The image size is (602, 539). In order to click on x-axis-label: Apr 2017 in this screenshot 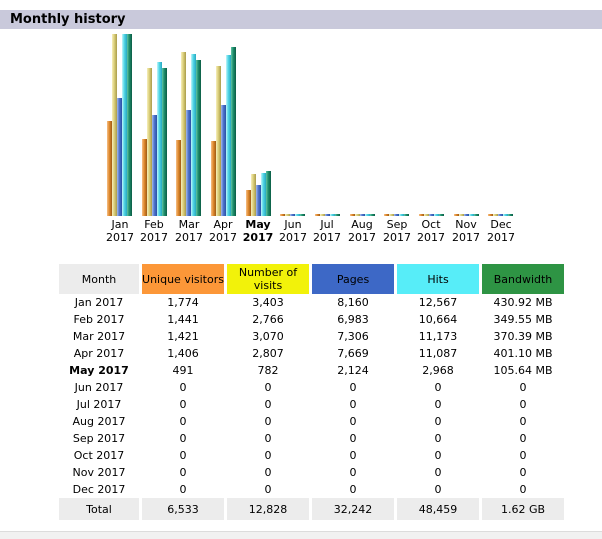, I will do `click(223, 231)`.